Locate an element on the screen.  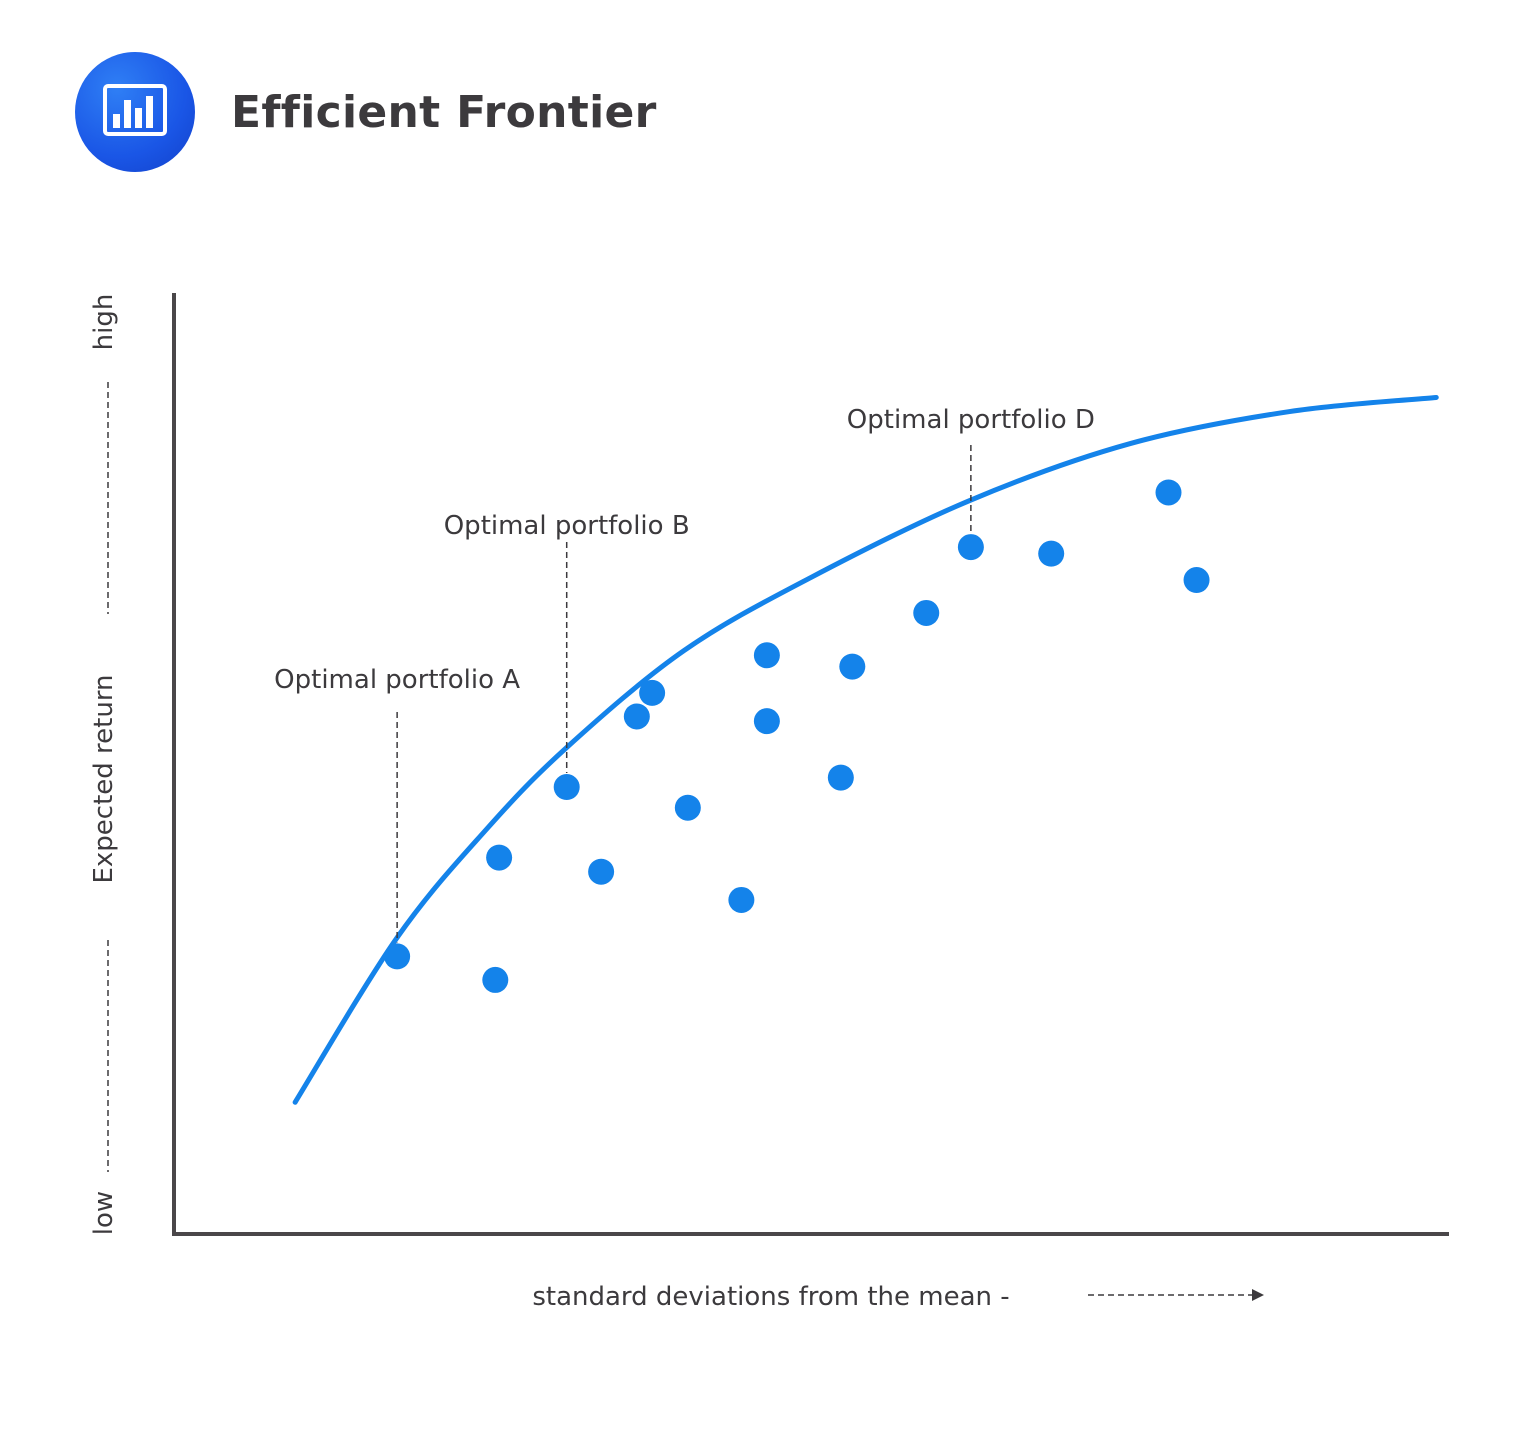
y-low-label: low is located at coordinates (104, 1213).